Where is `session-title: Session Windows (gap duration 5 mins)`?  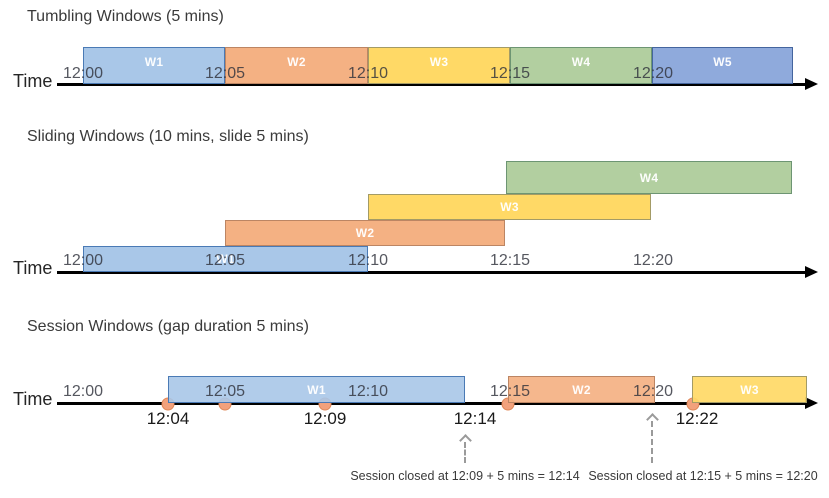
session-title: Session Windows (gap duration 5 mins) is located at coordinates (168, 326).